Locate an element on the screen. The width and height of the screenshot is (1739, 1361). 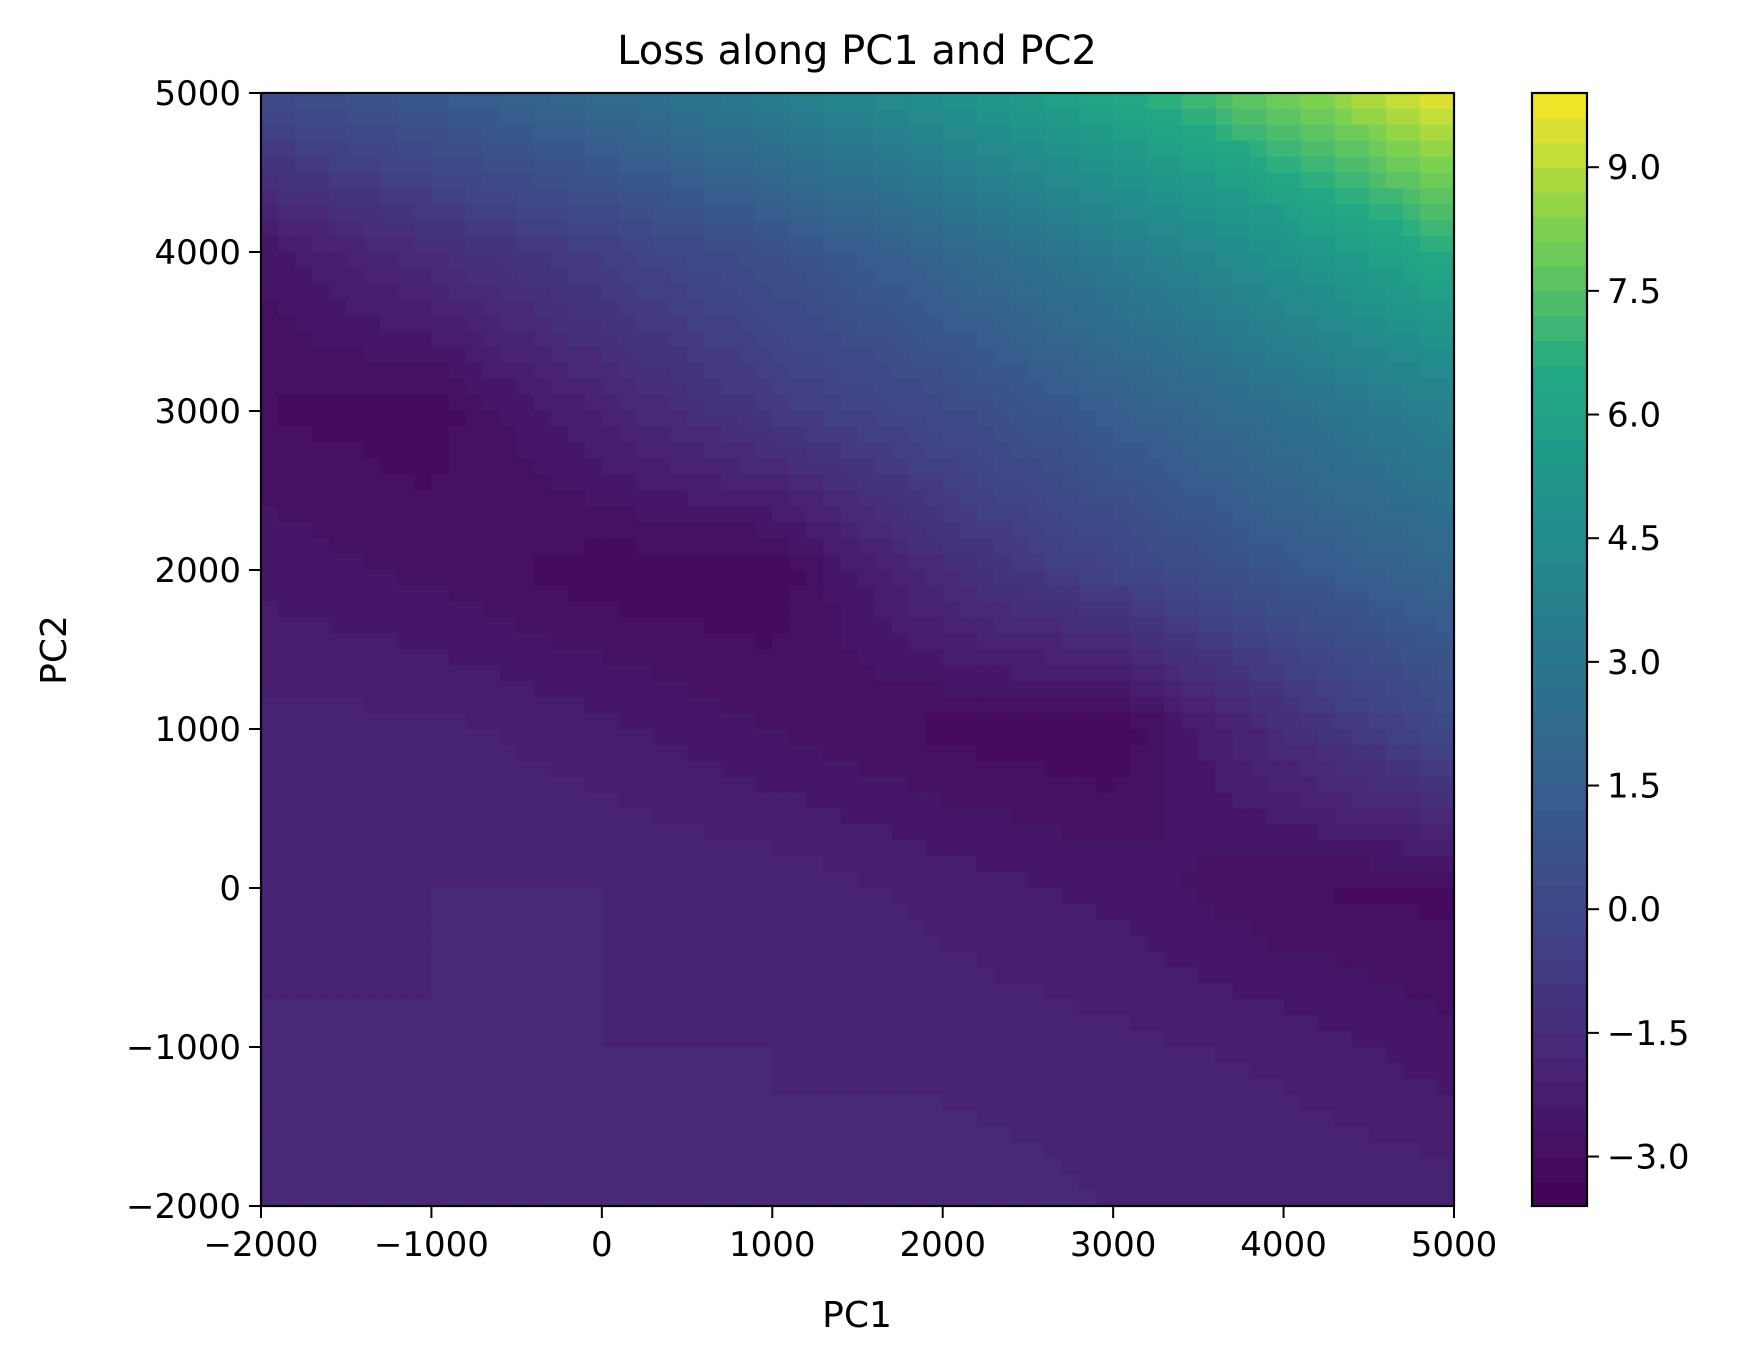
x-tick-label: 2000 is located at coordinates (942, 1245).